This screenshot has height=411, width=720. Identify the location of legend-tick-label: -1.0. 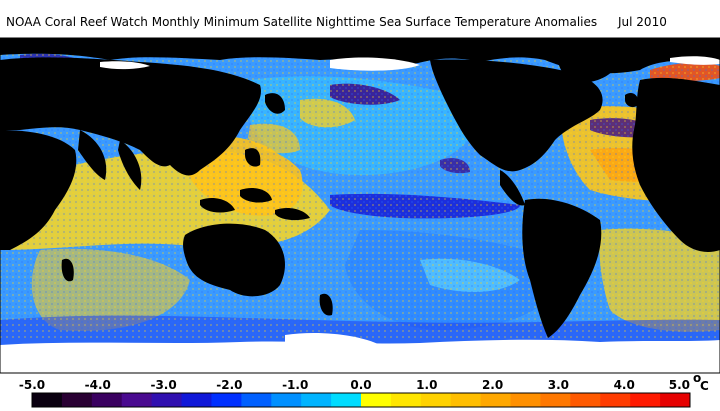
(295, 385).